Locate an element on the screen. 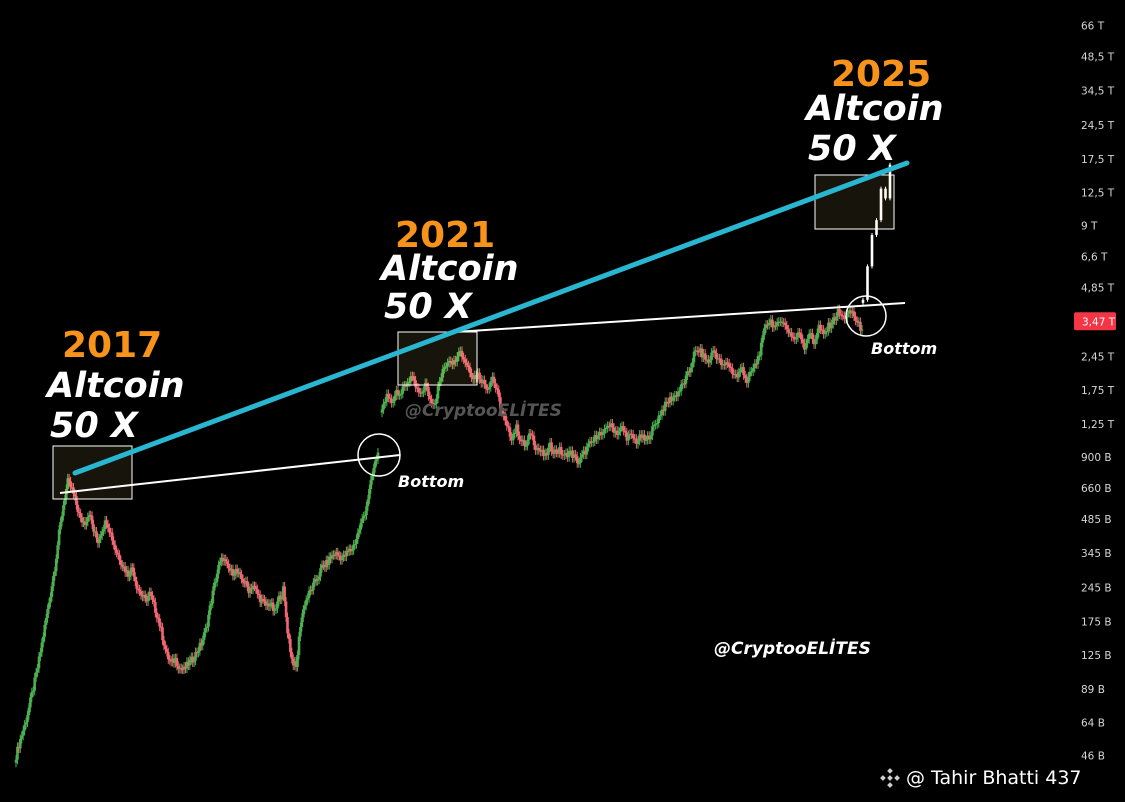 The image size is (1125, 802). annotation-title: Altcoin is located at coordinates (448, 269).